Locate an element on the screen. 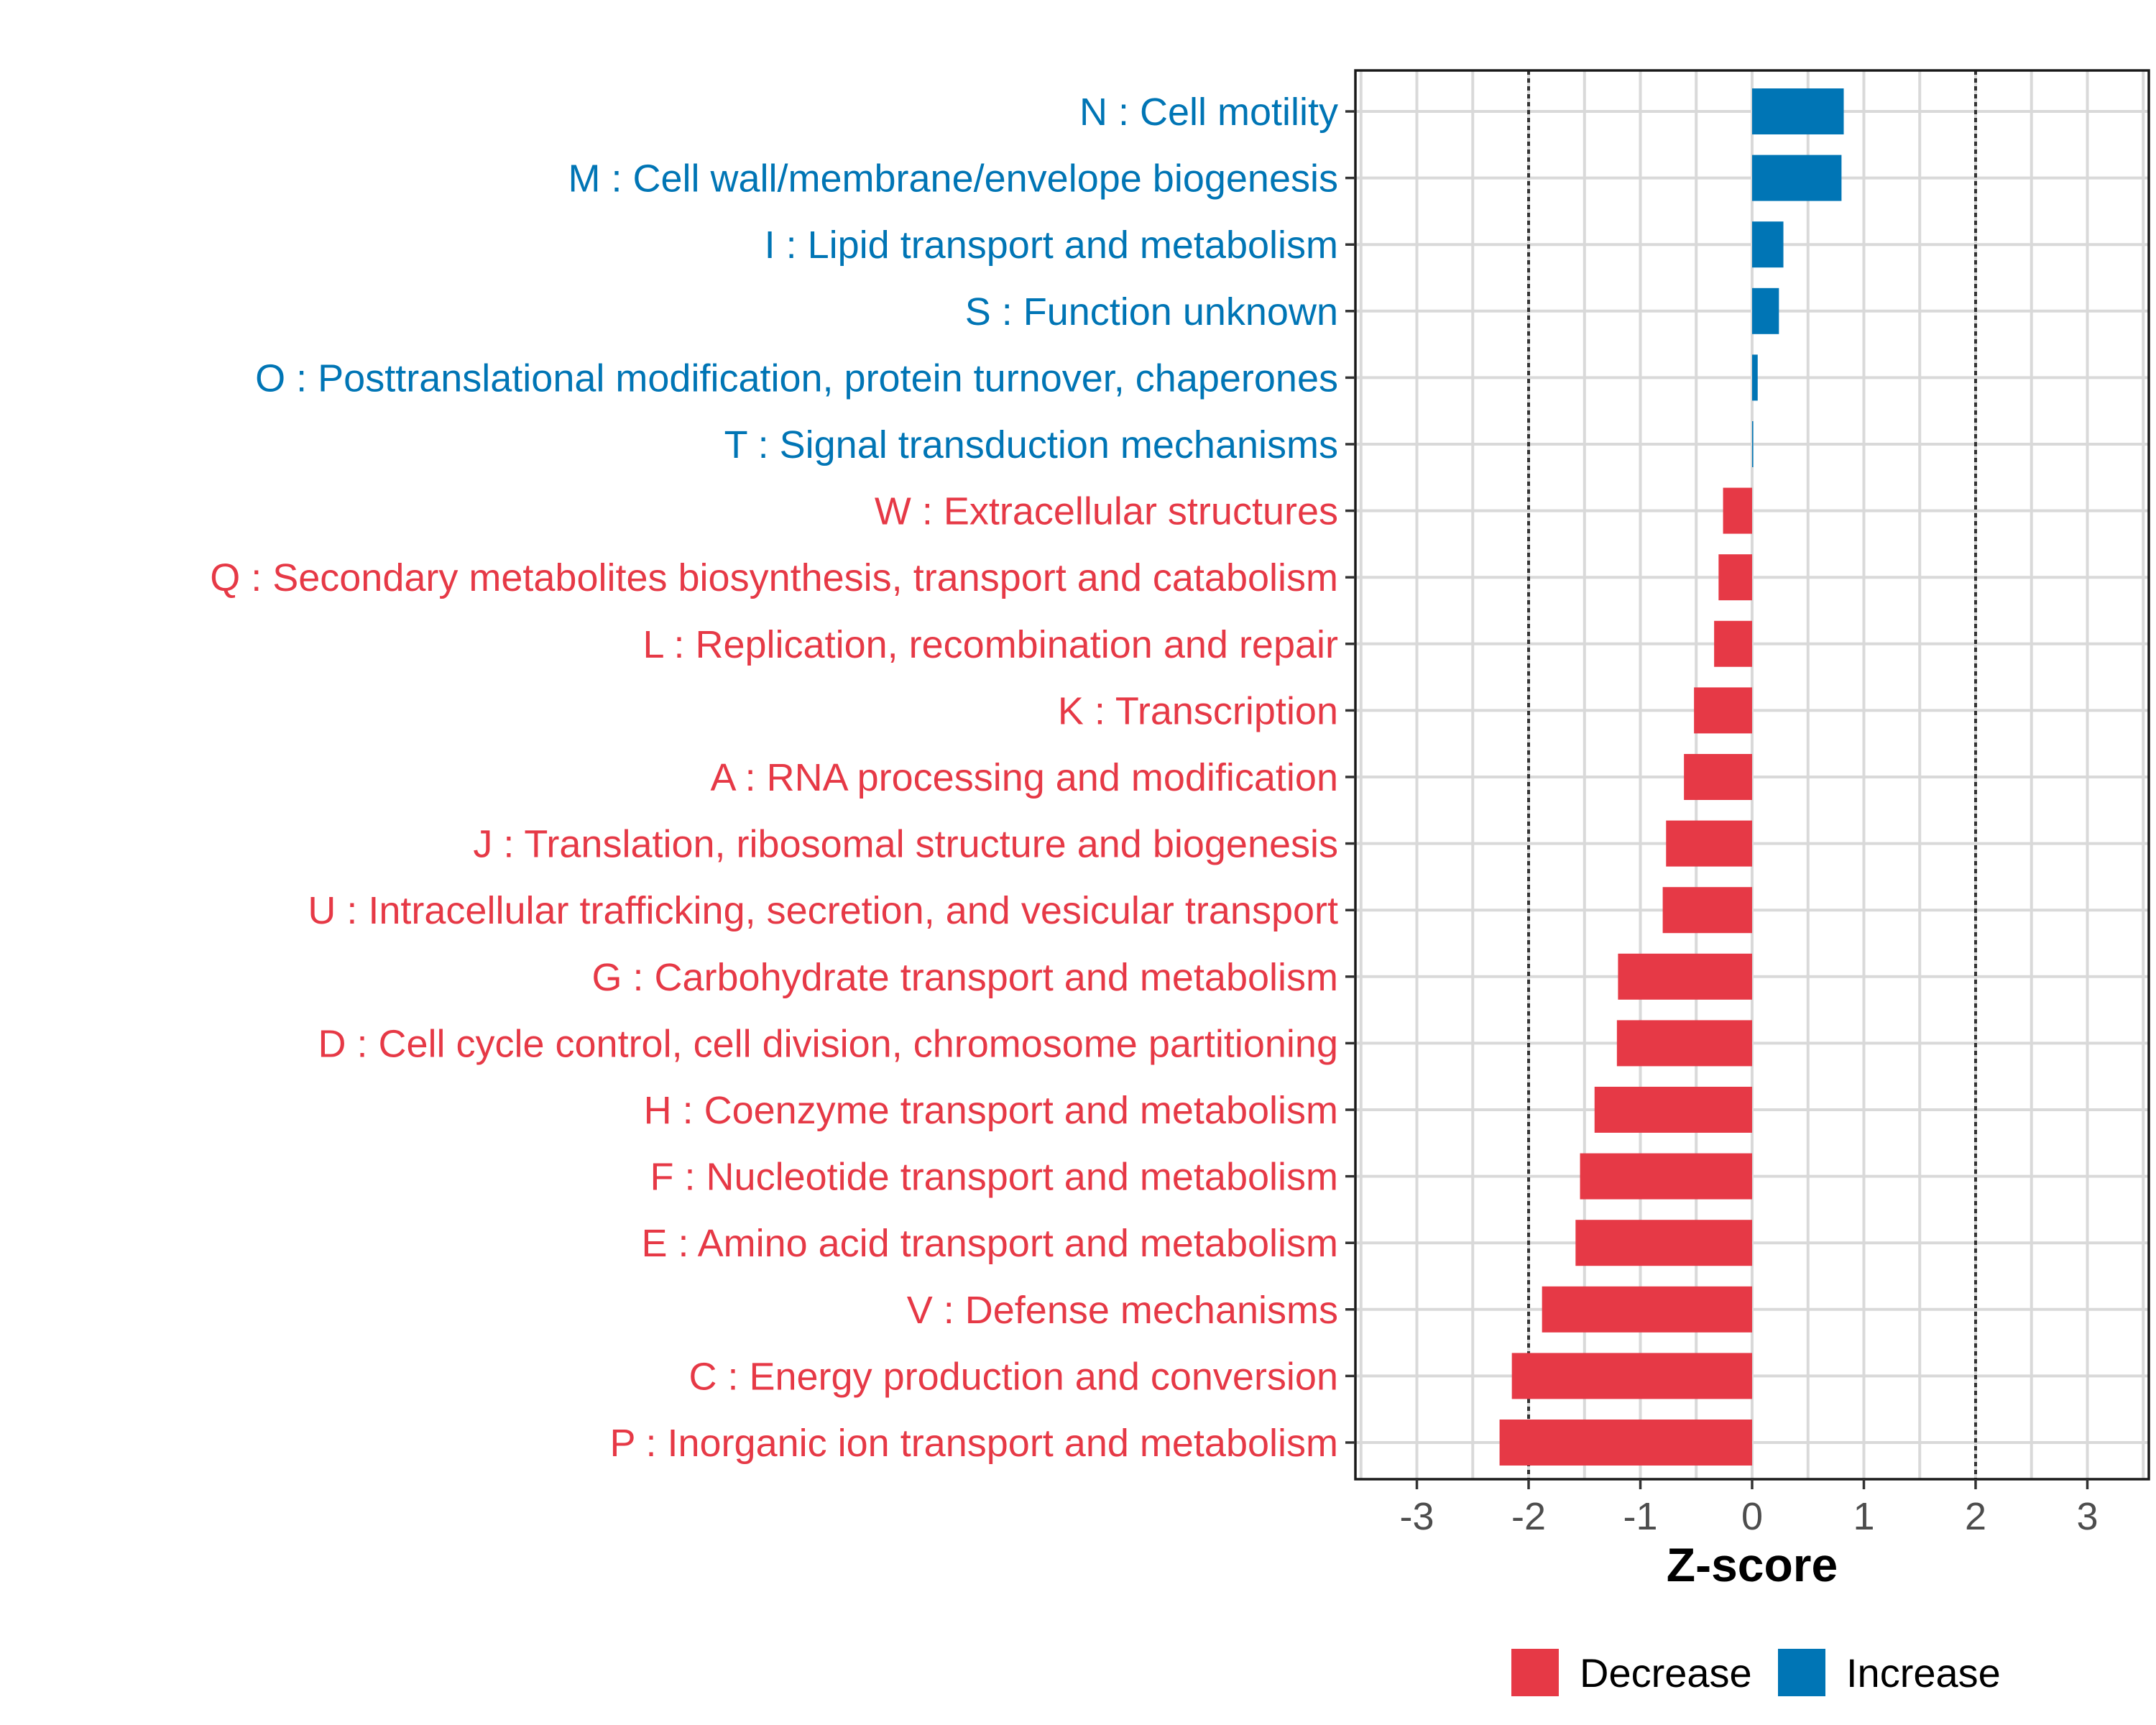 This screenshot has width=2156, height=1725. x-axis-ticks: -3 -2 -1 0 1 2 3 is located at coordinates (1750, 1508).